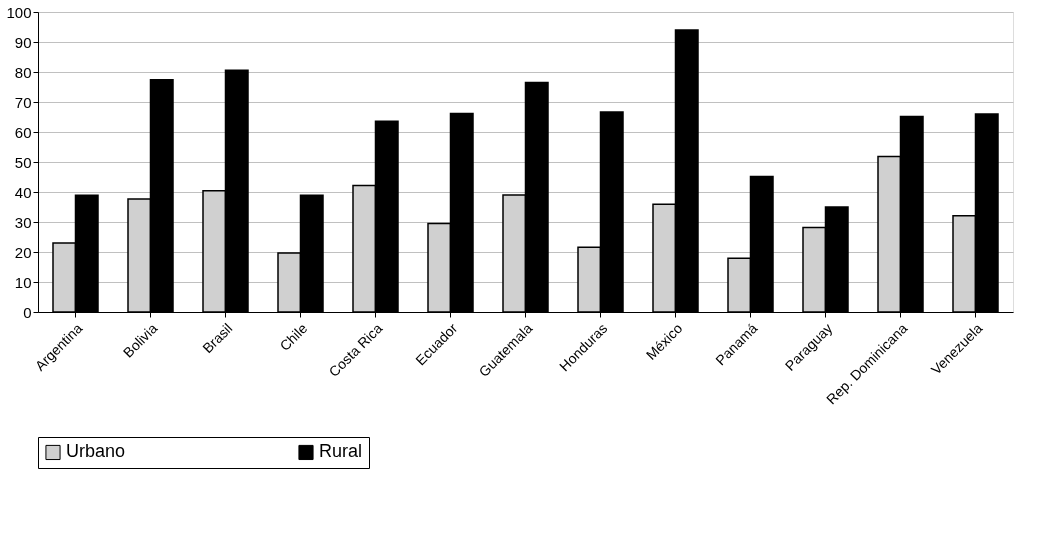 The image size is (1060, 533). What do you see at coordinates (341, 451) in the screenshot?
I see `legend-label: Rural` at bounding box center [341, 451].